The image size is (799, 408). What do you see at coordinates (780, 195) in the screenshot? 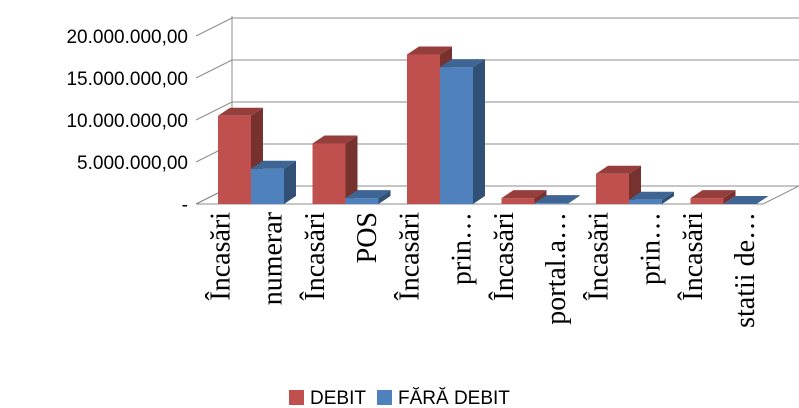
I see `floor-right-edge` at bounding box center [780, 195].